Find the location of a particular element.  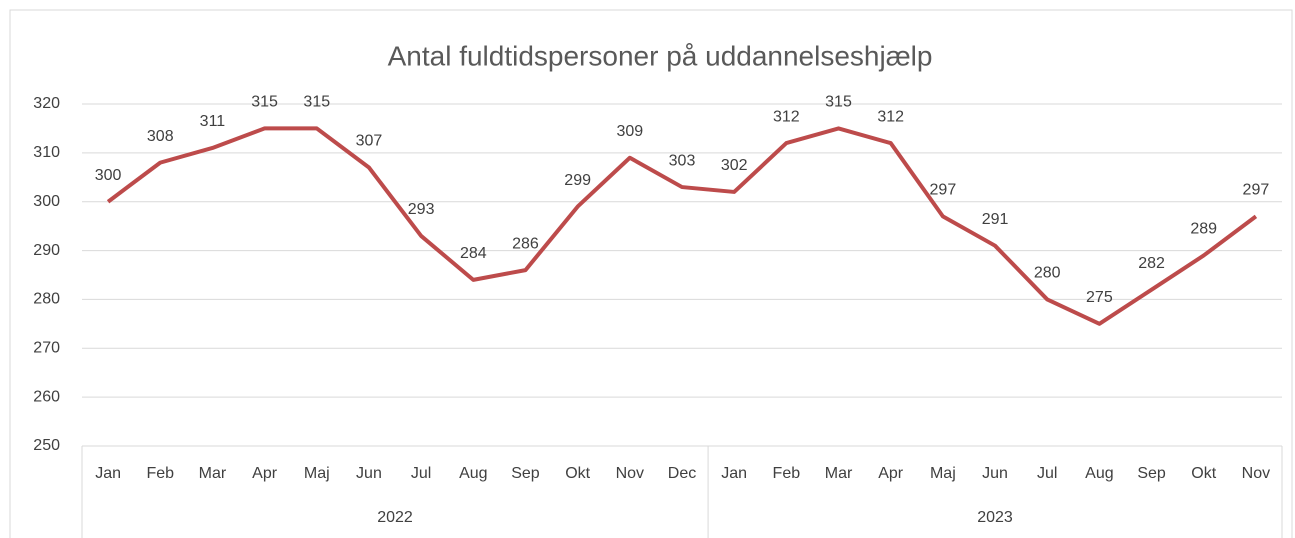

data-label: 291 is located at coordinates (995, 219).